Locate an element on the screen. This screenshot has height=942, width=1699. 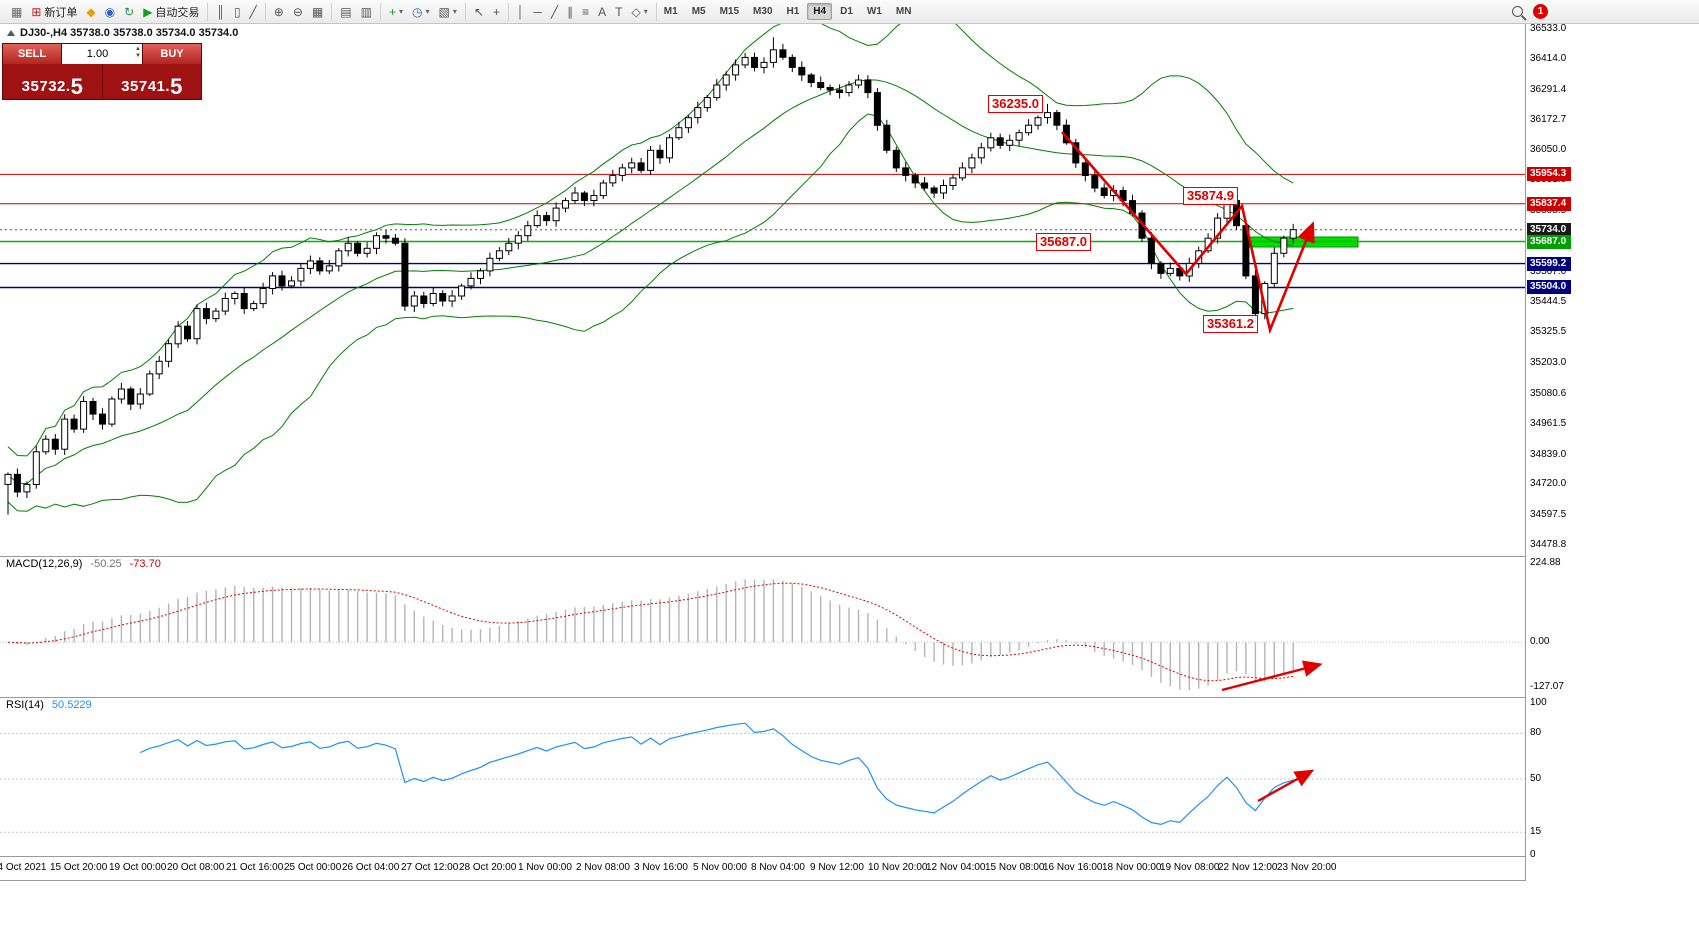
volume-stepper: ▲ ▼ is located at coordinates (138, 53).